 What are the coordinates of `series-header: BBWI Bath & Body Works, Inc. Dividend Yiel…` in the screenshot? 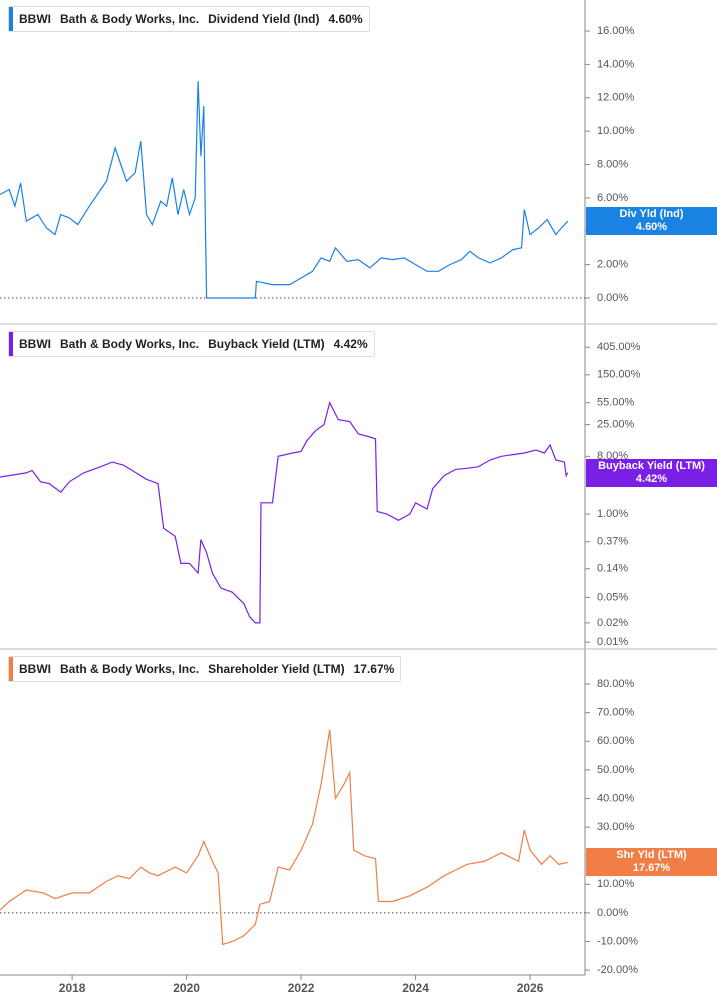 It's located at (189, 19).